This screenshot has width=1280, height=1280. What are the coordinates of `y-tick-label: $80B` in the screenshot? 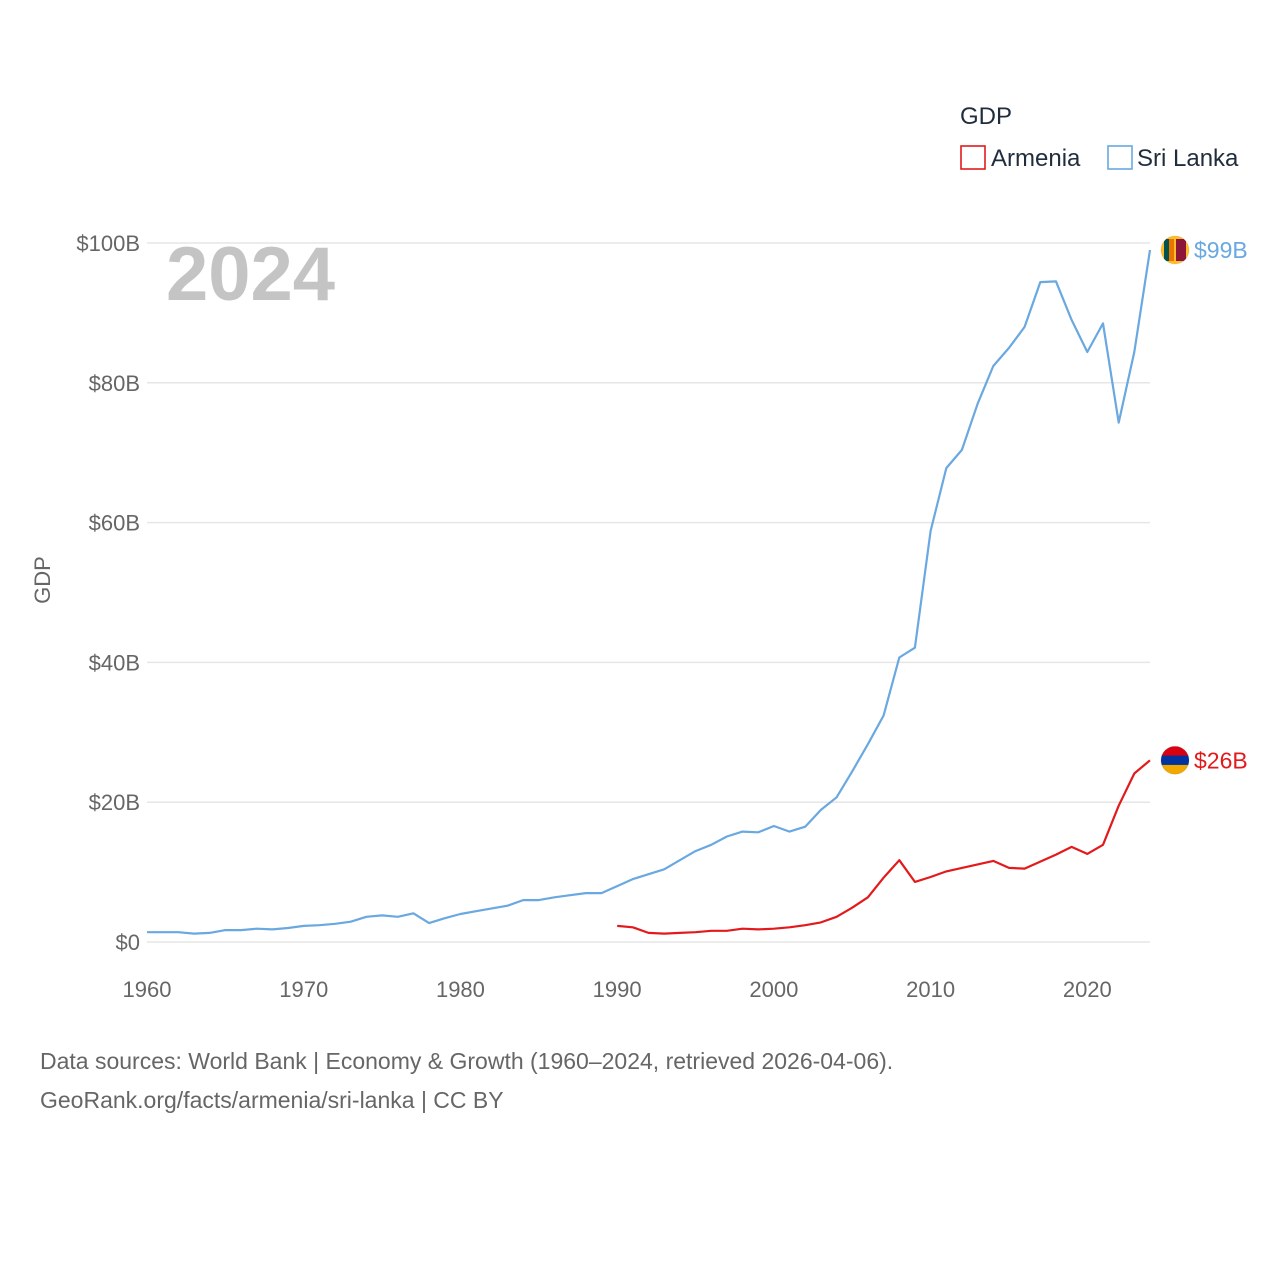 It's located at (114, 383).